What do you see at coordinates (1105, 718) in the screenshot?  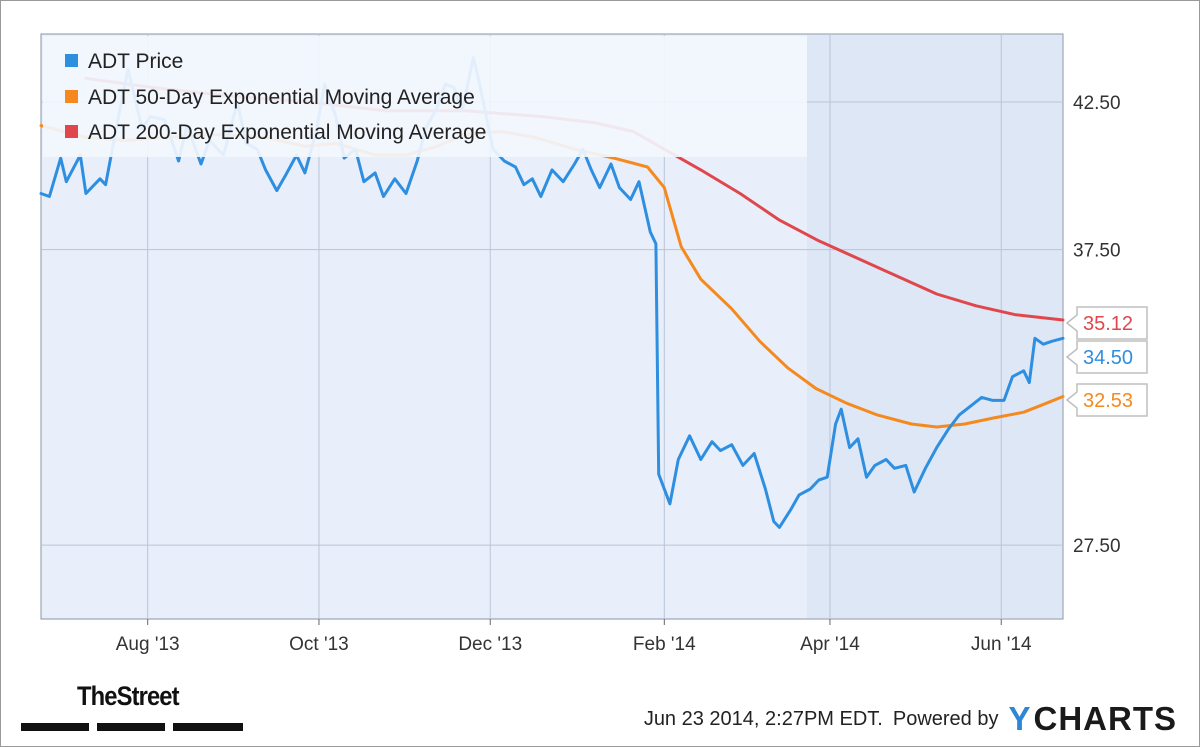 I see `ycharts-wordmark: CHARTS` at bounding box center [1105, 718].